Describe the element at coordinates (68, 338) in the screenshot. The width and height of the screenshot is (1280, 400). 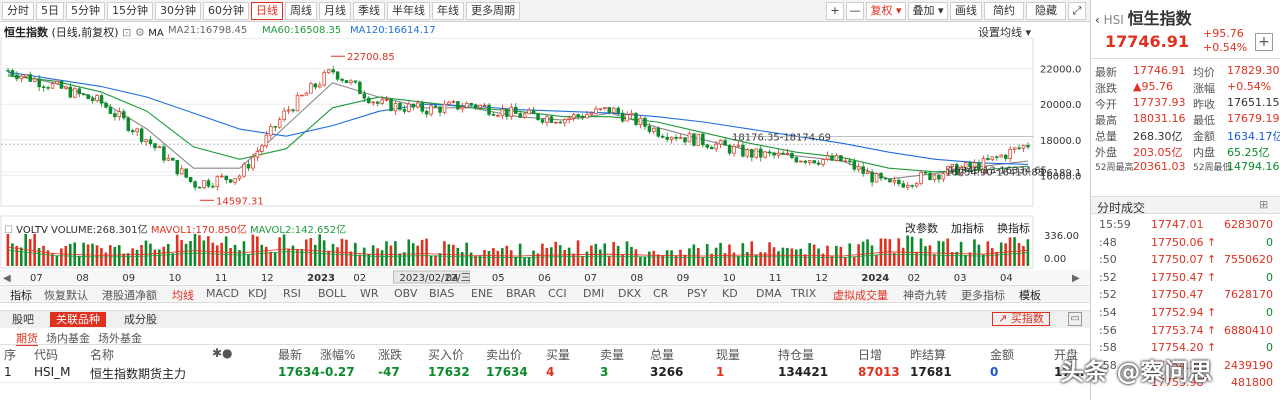
I see `sub-tab: 场内基金` at that location.